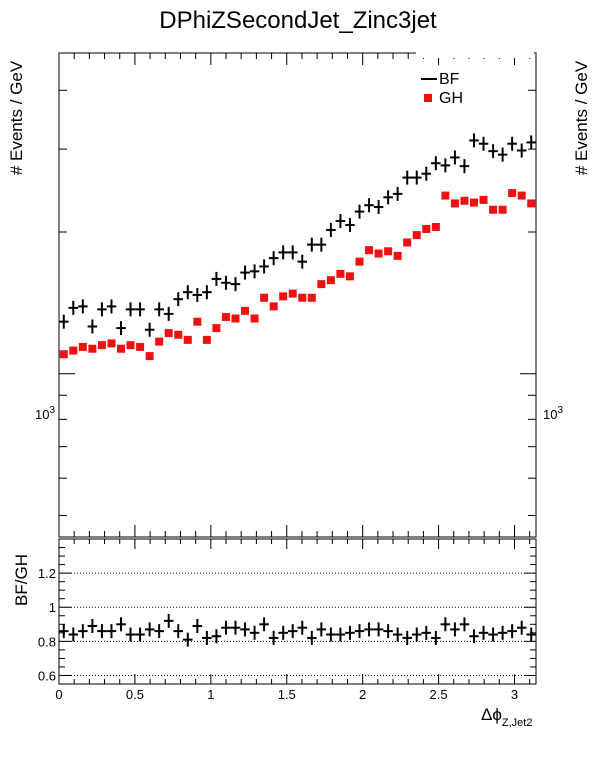 This screenshot has height=772, width=596. I want to click on ratio-y-tick-label: 1, so click(52, 607).